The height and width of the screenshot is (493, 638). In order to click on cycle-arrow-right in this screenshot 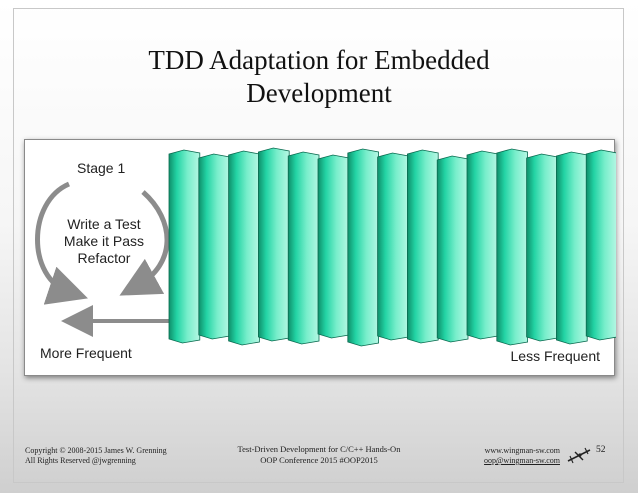, I will do `click(144, 243)`.